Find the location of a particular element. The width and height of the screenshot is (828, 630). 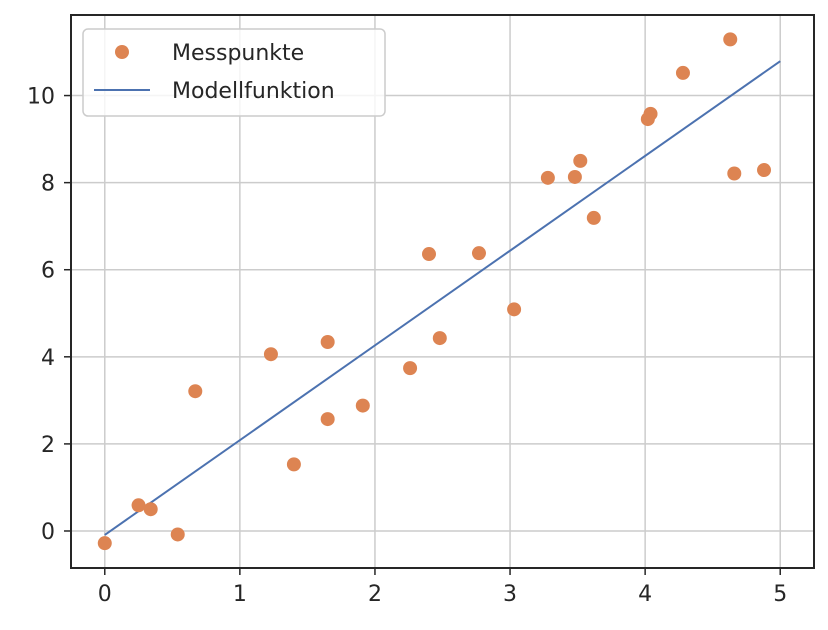

x-tick-label: 5 is located at coordinates (780, 594).